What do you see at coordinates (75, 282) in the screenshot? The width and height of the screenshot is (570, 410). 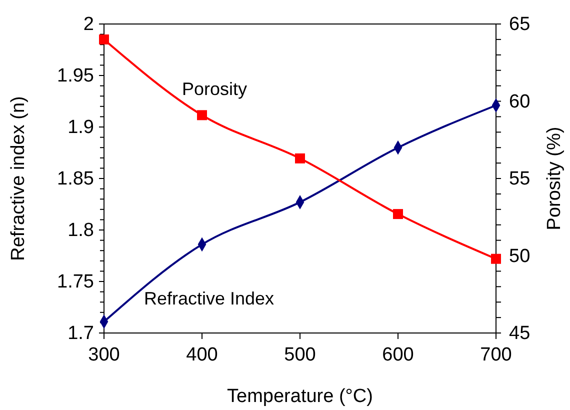 I see `y-tick-label: 1.75` at bounding box center [75, 282].